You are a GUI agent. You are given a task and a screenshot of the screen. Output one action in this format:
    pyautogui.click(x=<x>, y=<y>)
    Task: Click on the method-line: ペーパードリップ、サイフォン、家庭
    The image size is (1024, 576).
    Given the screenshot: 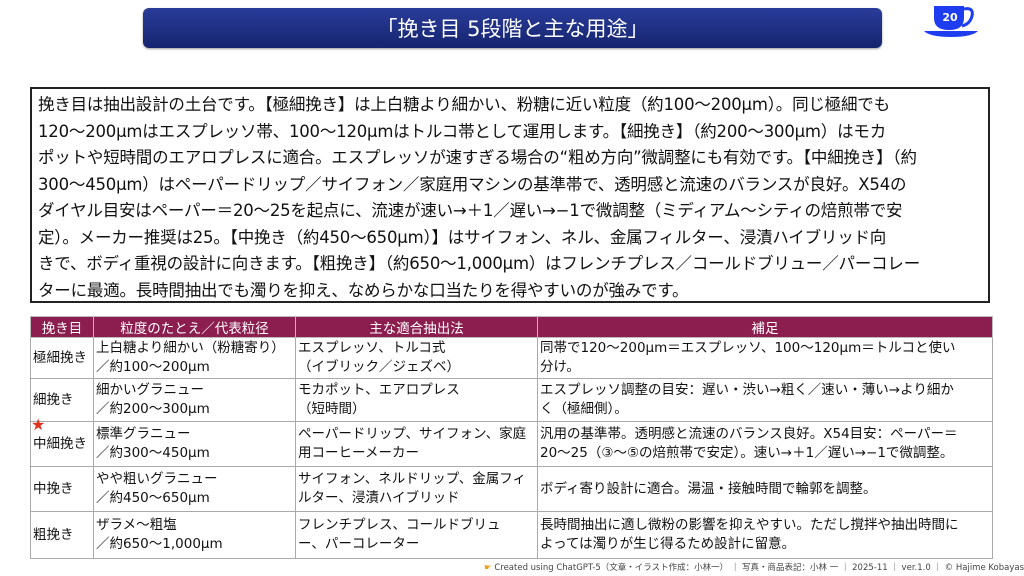 What is the action you would take?
    pyautogui.click(x=412, y=434)
    